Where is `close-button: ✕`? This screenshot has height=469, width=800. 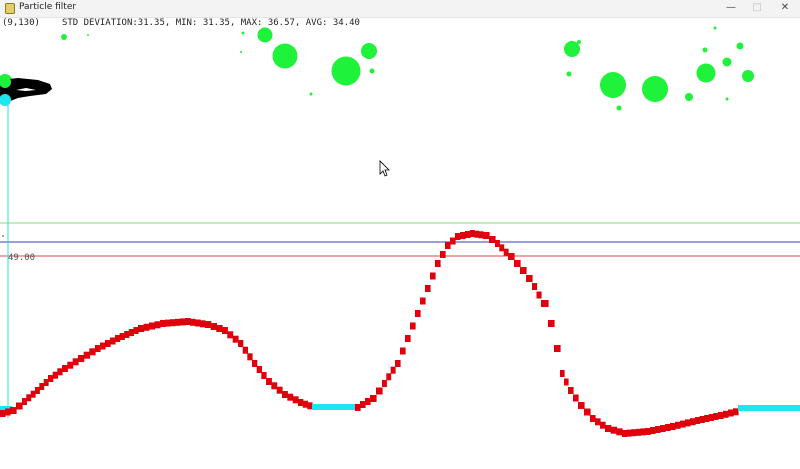 close-button: ✕ is located at coordinates (785, 7).